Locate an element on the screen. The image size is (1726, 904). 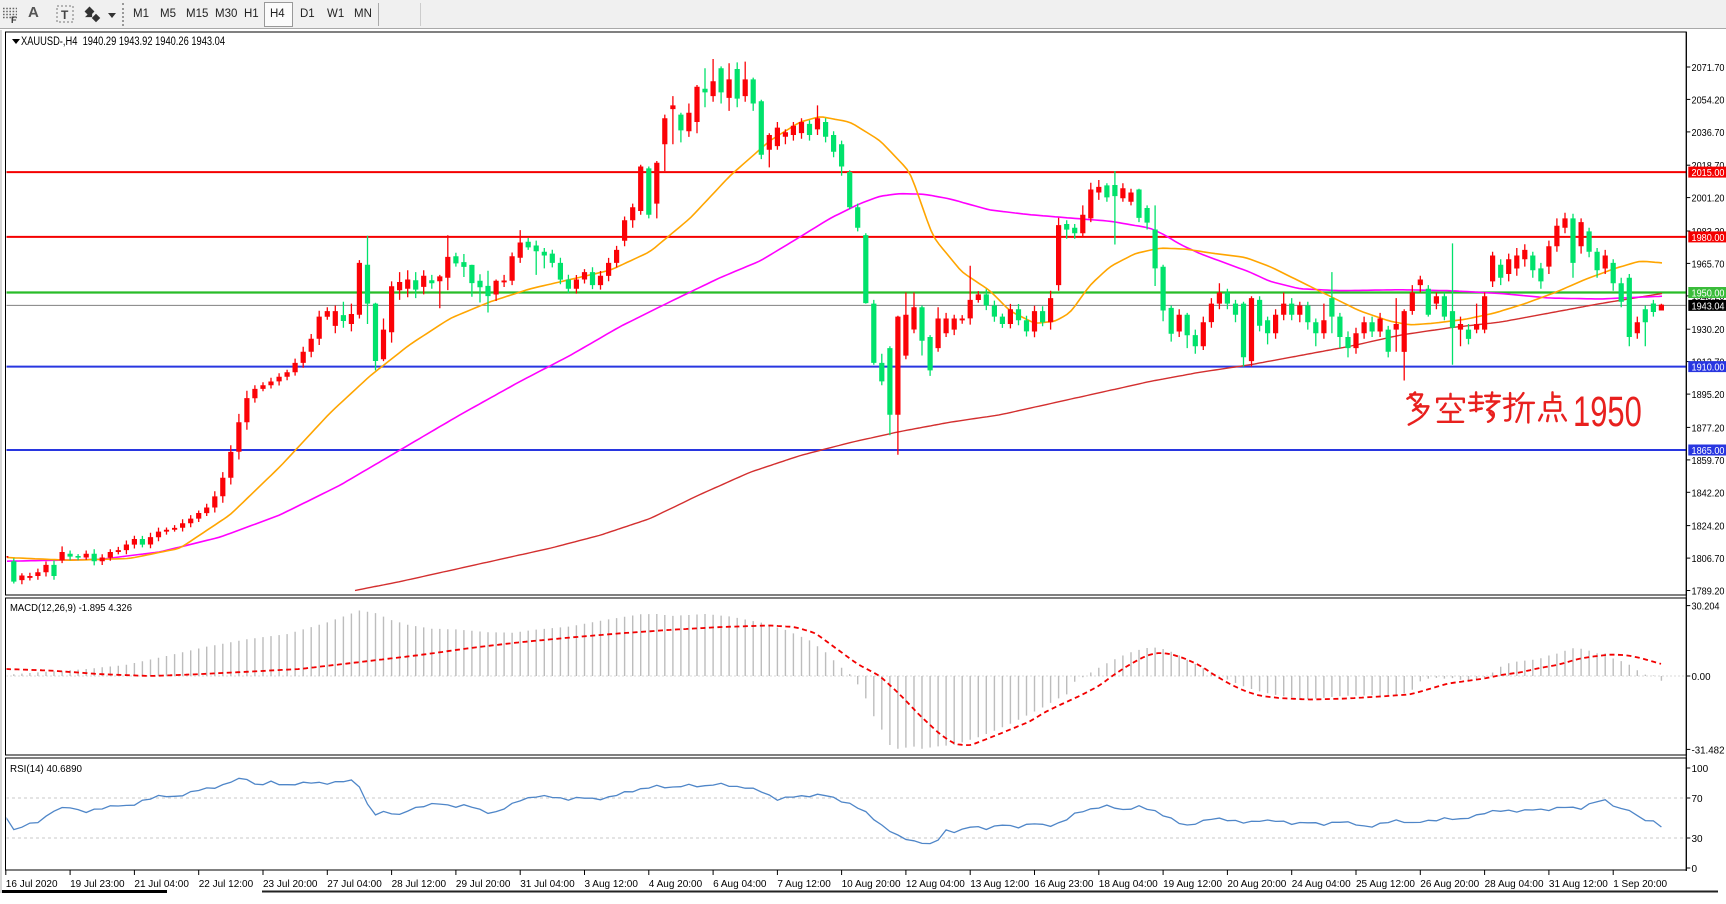
svg-text: 31 Aug 12:00 is located at coordinates (1578, 884).